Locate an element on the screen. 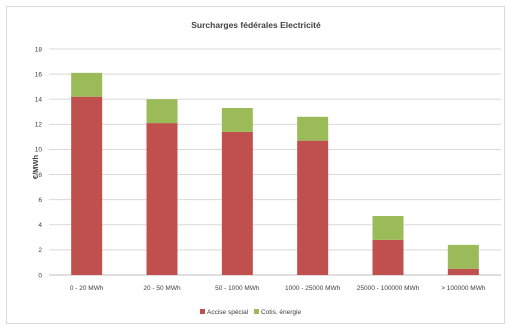 This screenshot has width=512, height=329. legend-label: Accise spécial is located at coordinates (228, 312).